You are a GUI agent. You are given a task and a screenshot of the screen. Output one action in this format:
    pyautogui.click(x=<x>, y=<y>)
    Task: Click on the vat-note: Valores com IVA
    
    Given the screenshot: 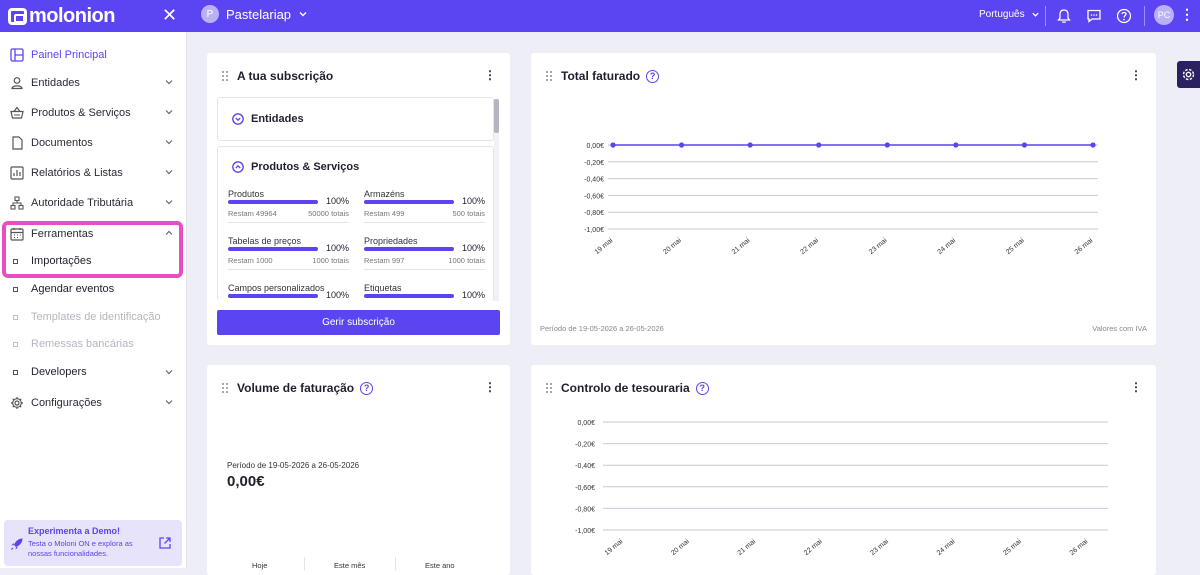 What is the action you would take?
    pyautogui.click(x=1119, y=328)
    